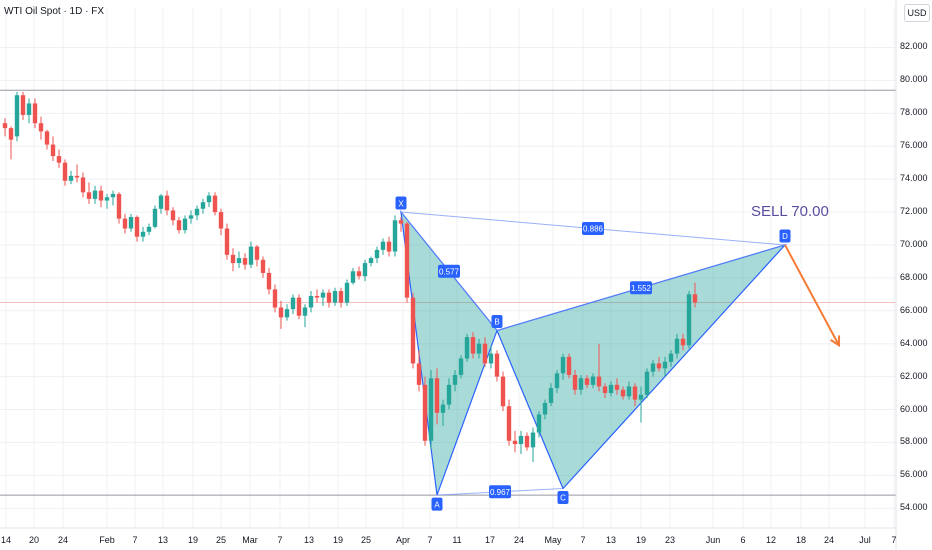 The width and height of the screenshot is (932, 550). Describe the element at coordinates (449, 271) in the screenshot. I see `ratio-label: 0.577` at that location.